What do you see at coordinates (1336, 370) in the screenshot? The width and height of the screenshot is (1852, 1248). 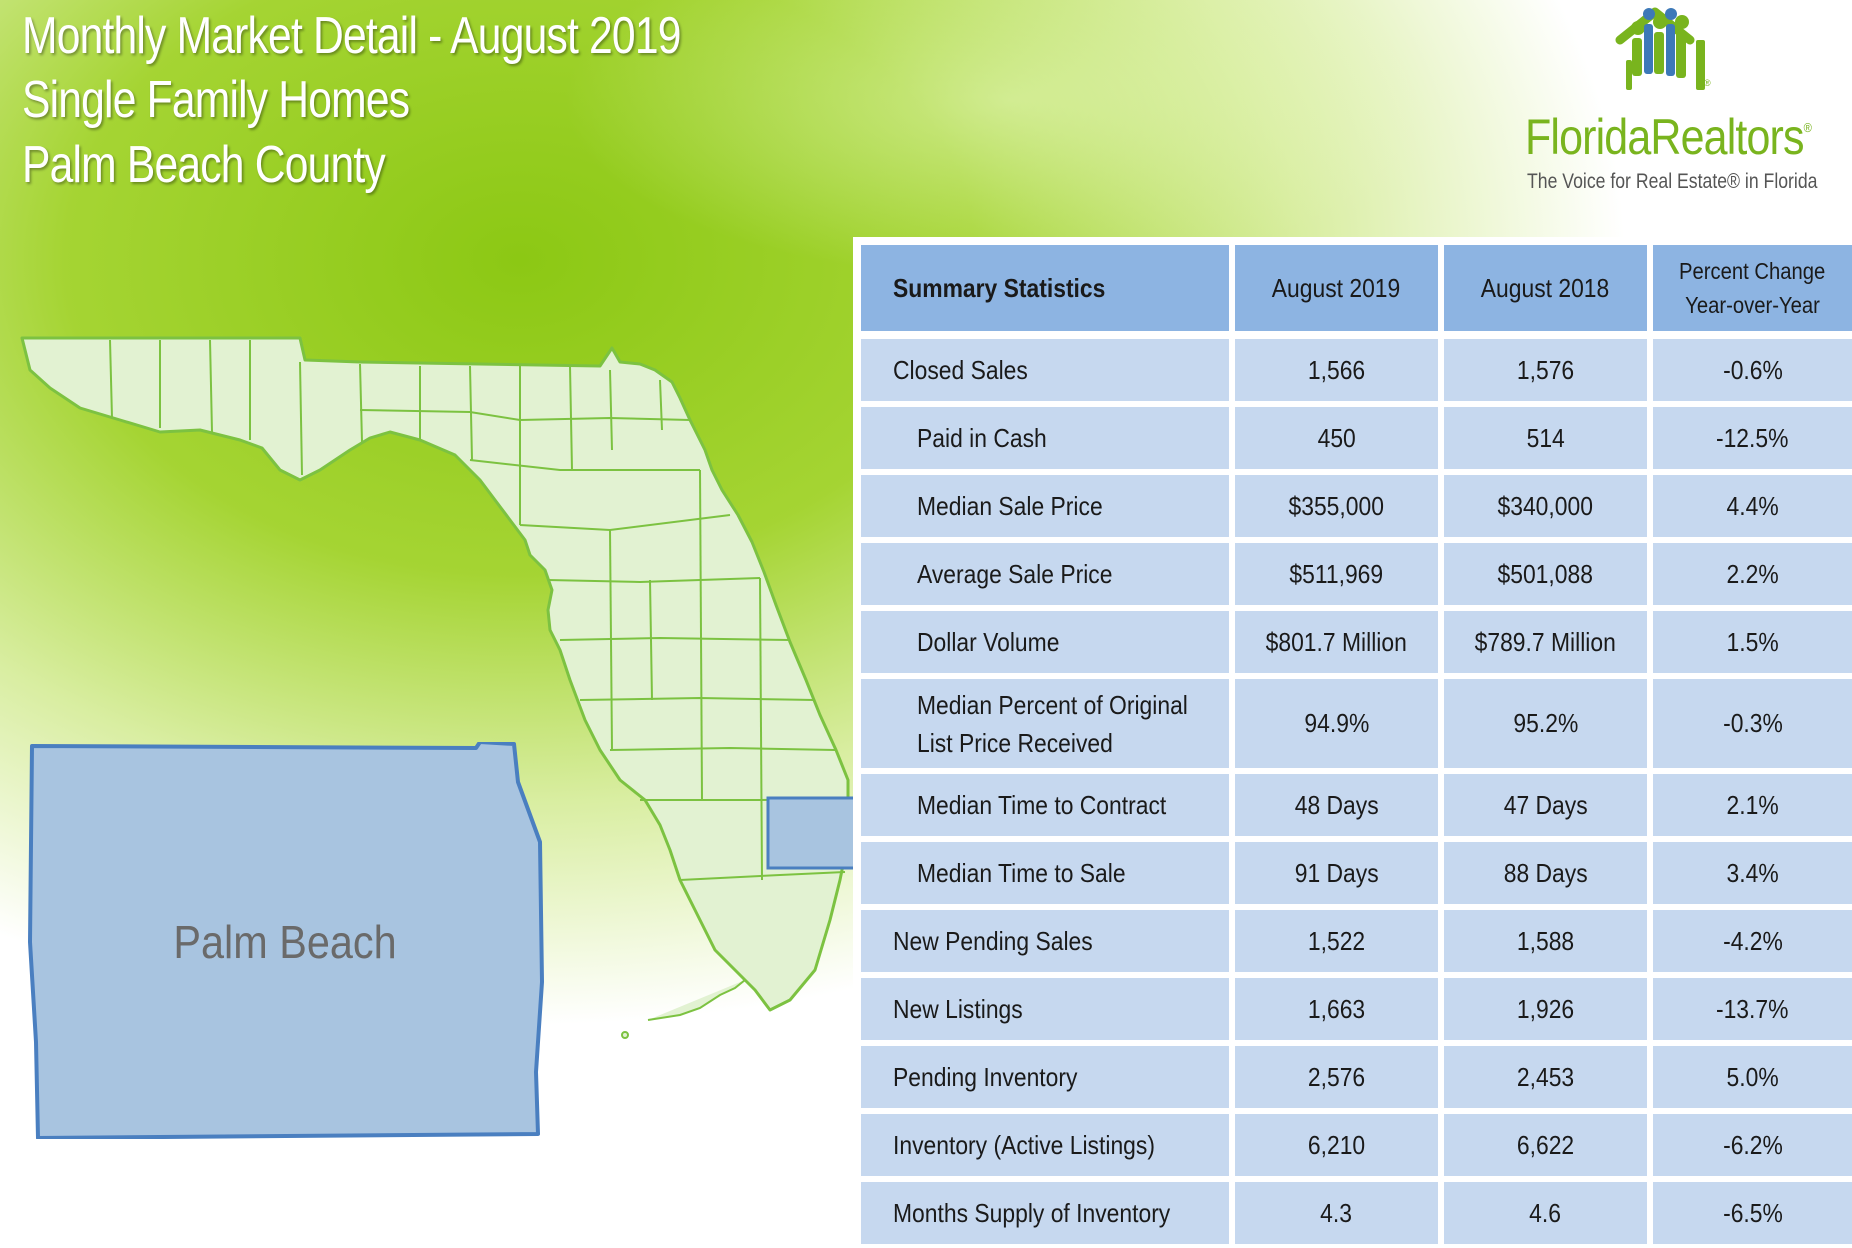 I see `value-2019: 1,566` at bounding box center [1336, 370].